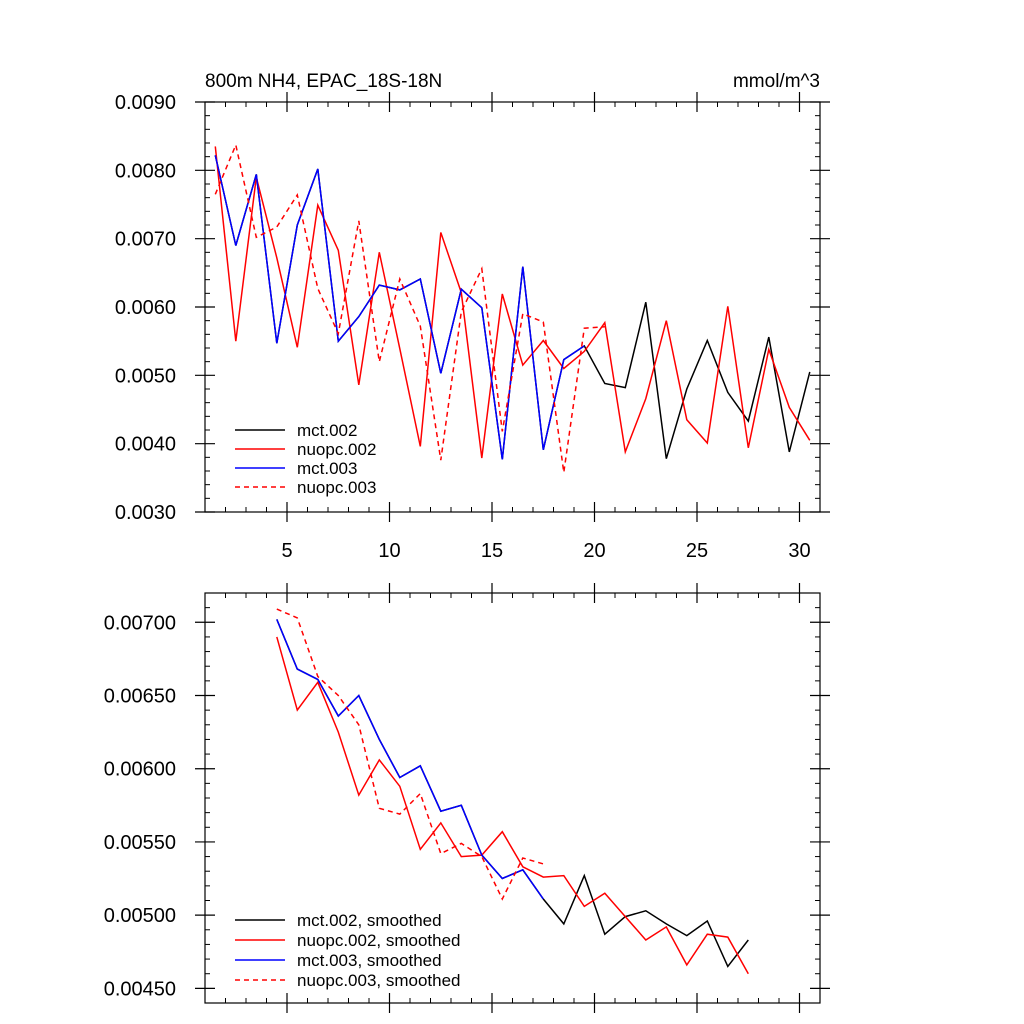  What do you see at coordinates (323, 81) in the screenshot?
I see `top-chart-title: 800m NH4, EPAC_18S-18N` at bounding box center [323, 81].